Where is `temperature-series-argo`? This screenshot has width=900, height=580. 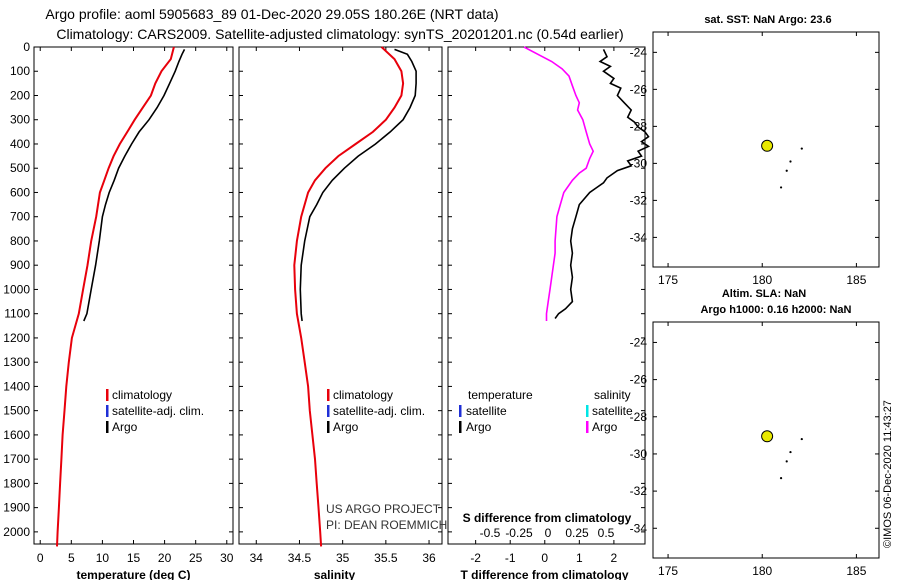
temperature-series-argo is located at coordinates (134, 185).